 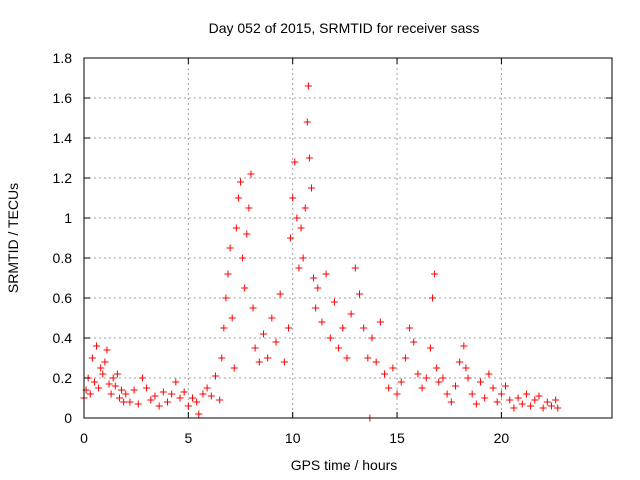 I want to click on y-axis-label: SRMTID / TECUs, so click(x=13, y=238).